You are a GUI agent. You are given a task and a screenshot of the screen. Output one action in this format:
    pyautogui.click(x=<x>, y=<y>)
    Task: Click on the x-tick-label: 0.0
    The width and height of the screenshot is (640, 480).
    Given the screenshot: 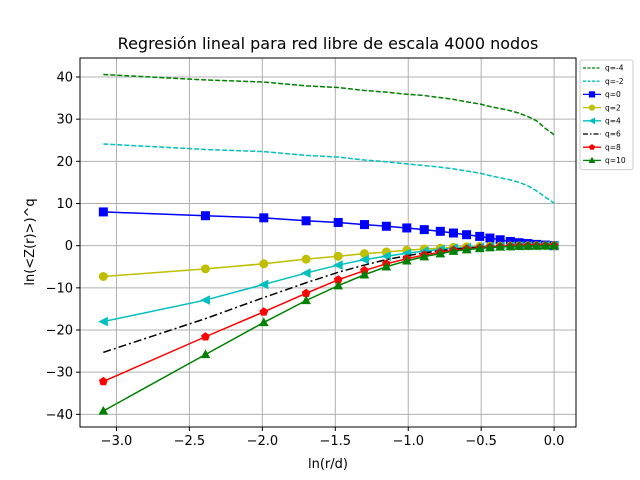 What is the action you would take?
    pyautogui.click(x=554, y=441)
    